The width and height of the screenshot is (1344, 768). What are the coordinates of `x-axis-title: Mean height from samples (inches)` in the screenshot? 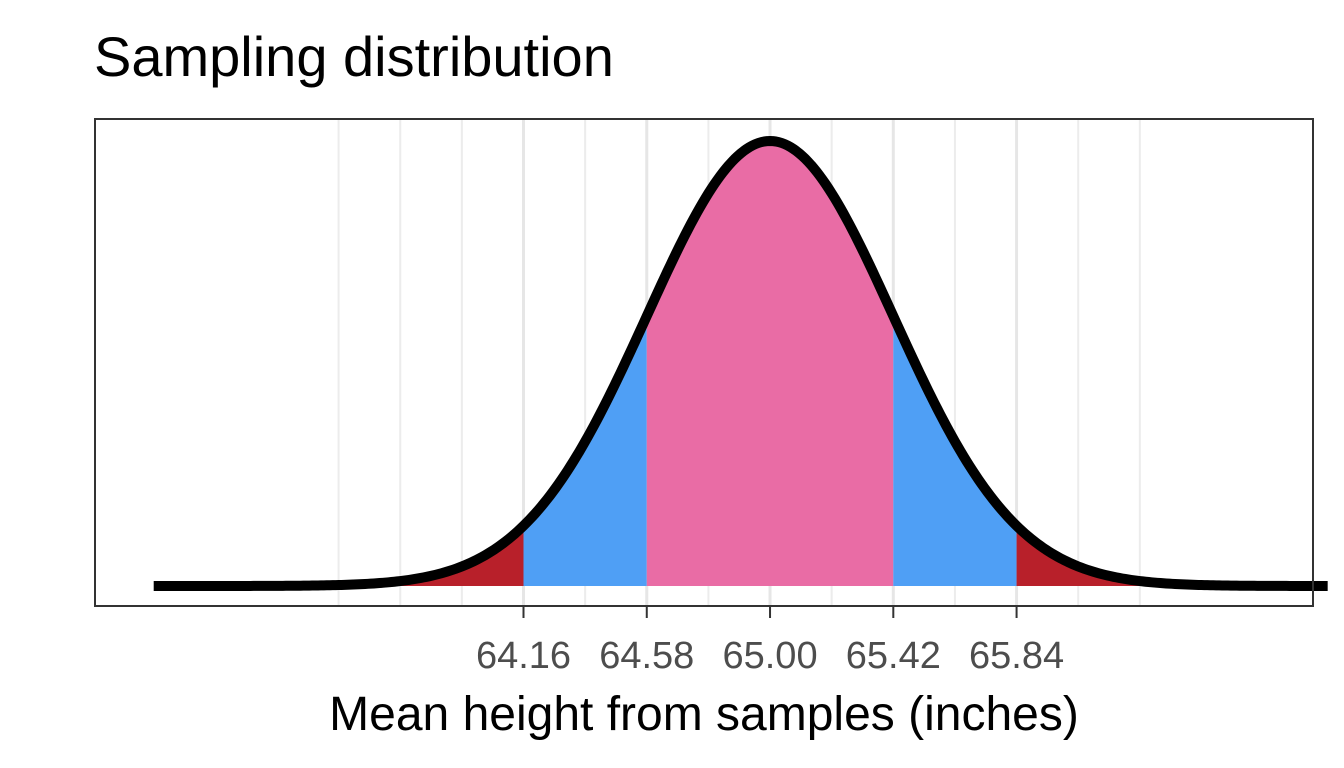 It's located at (704, 714).